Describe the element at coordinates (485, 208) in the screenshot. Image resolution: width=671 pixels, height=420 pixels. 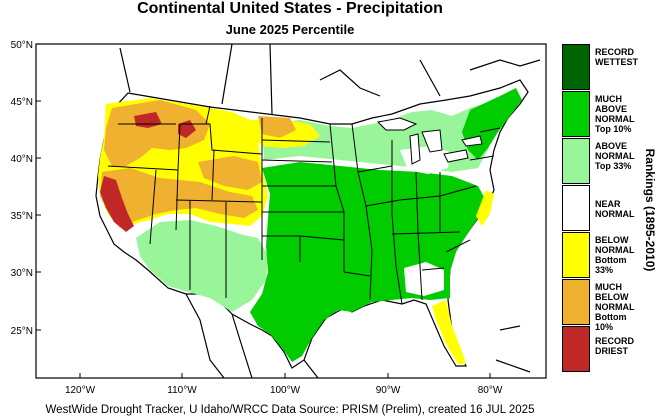
I see `below-normal-midatlantic` at that location.